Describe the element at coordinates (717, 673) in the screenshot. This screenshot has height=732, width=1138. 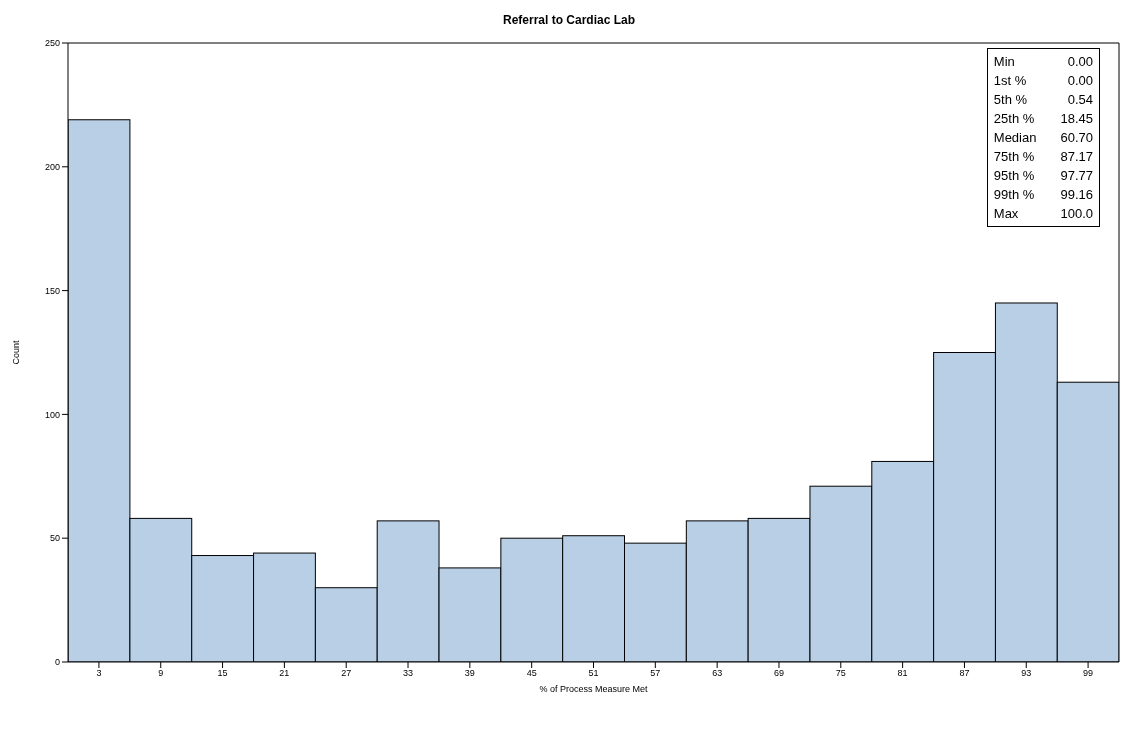
I see `x-tick-label: 63` at that location.